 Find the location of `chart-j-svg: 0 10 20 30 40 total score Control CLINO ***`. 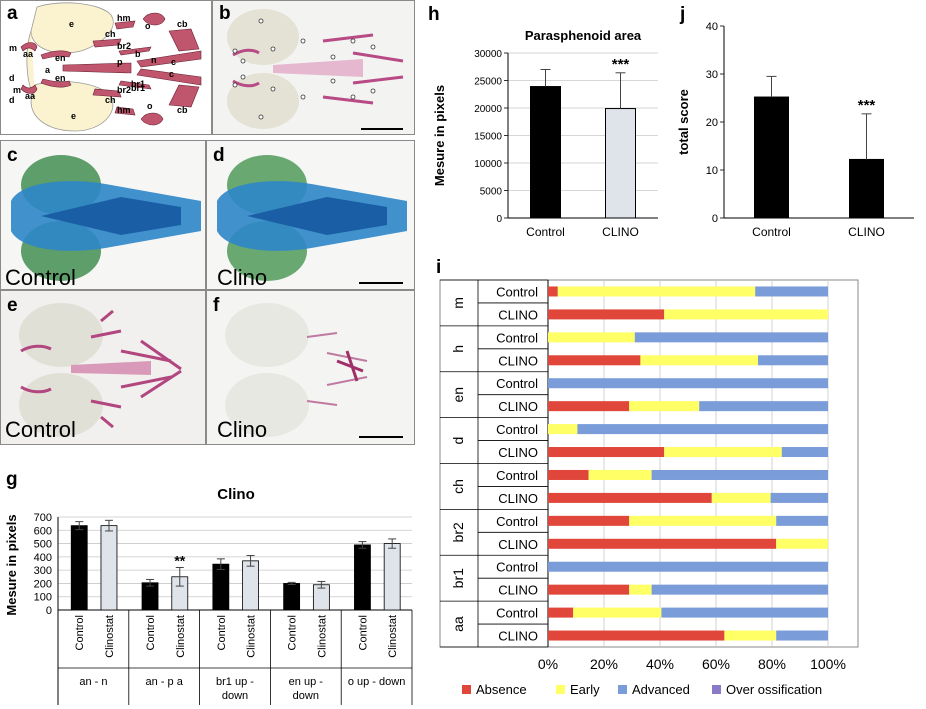

chart-j-svg: 0 10 20 30 40 total score Control CLINO *** is located at coordinates (795, 130).